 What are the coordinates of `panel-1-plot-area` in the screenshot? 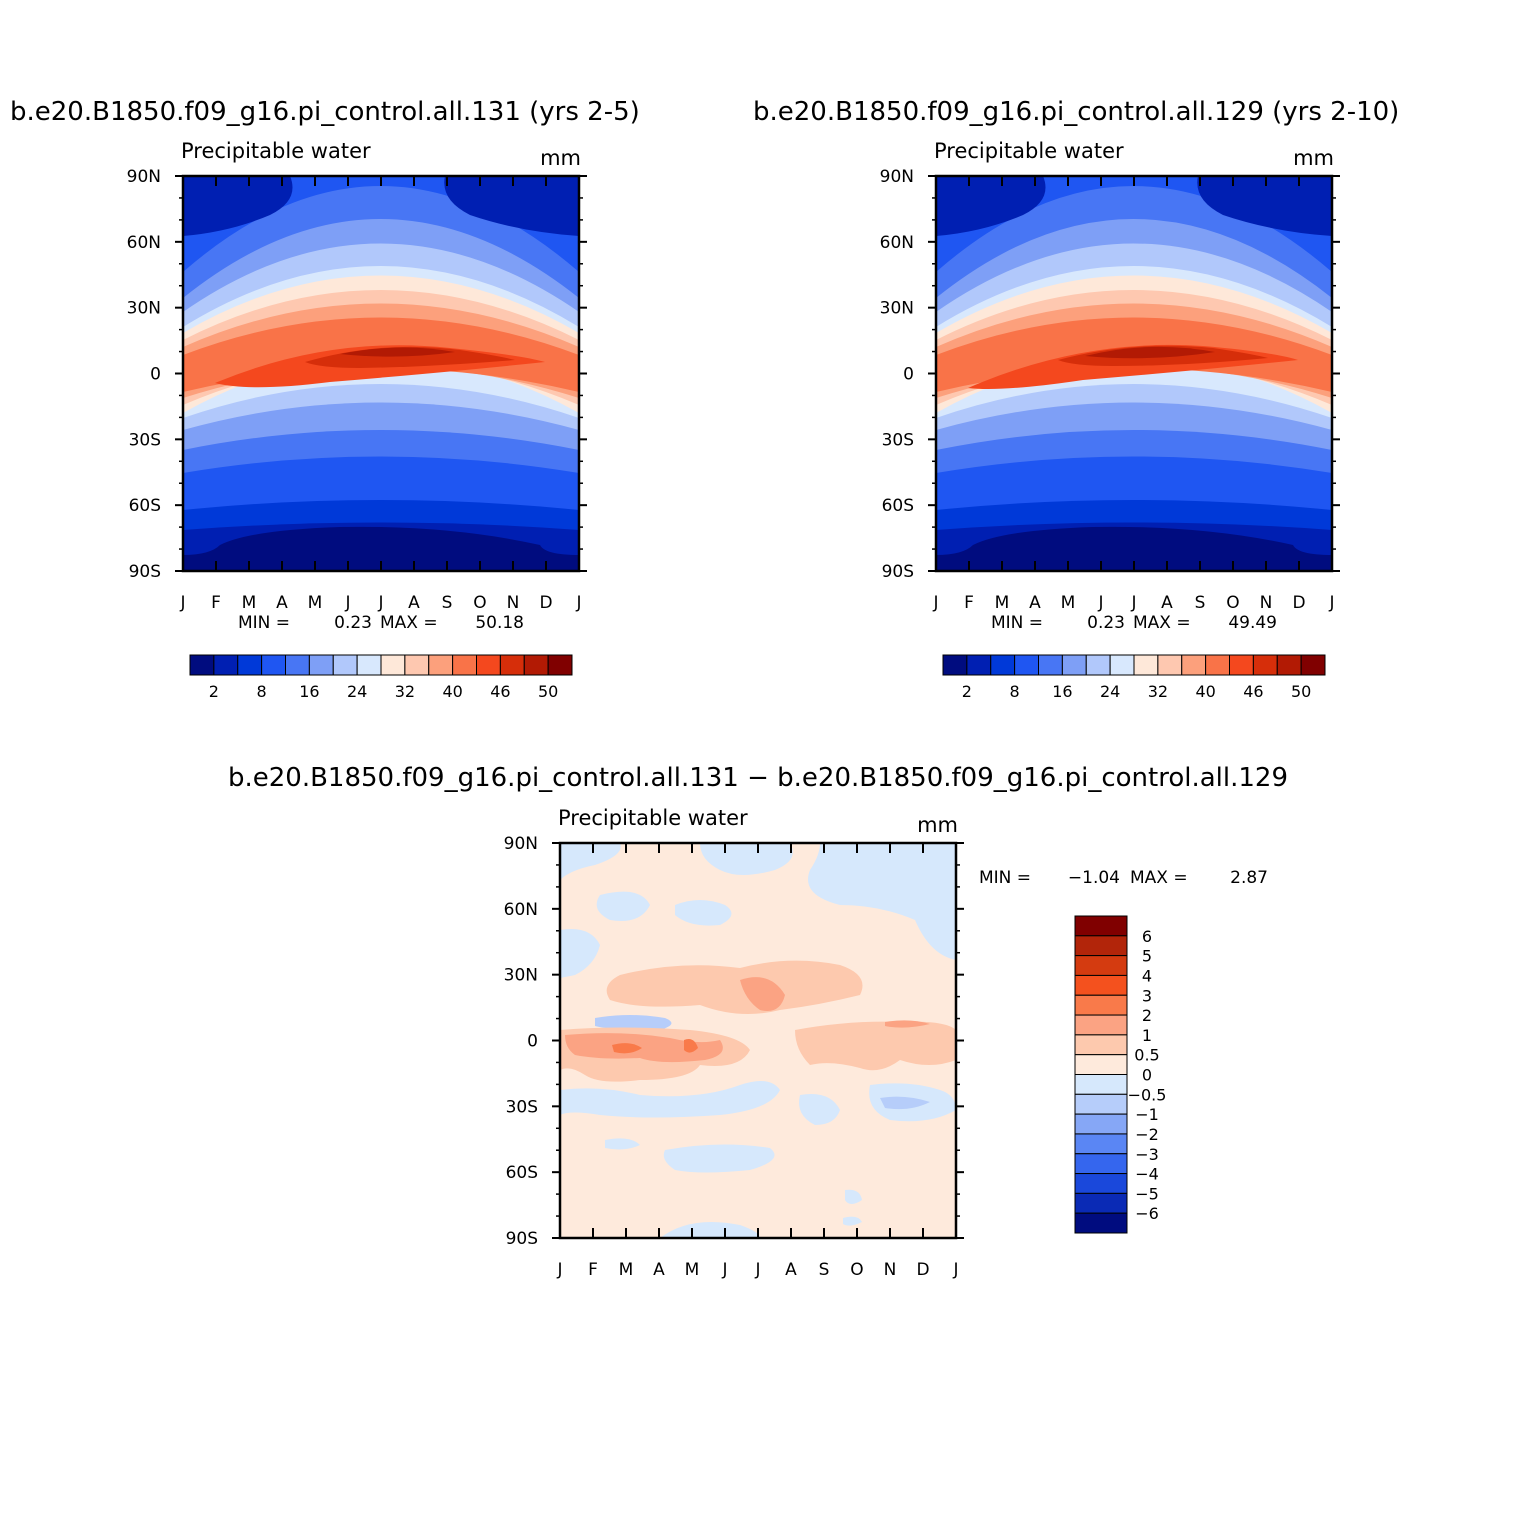 It's located at (381, 373).